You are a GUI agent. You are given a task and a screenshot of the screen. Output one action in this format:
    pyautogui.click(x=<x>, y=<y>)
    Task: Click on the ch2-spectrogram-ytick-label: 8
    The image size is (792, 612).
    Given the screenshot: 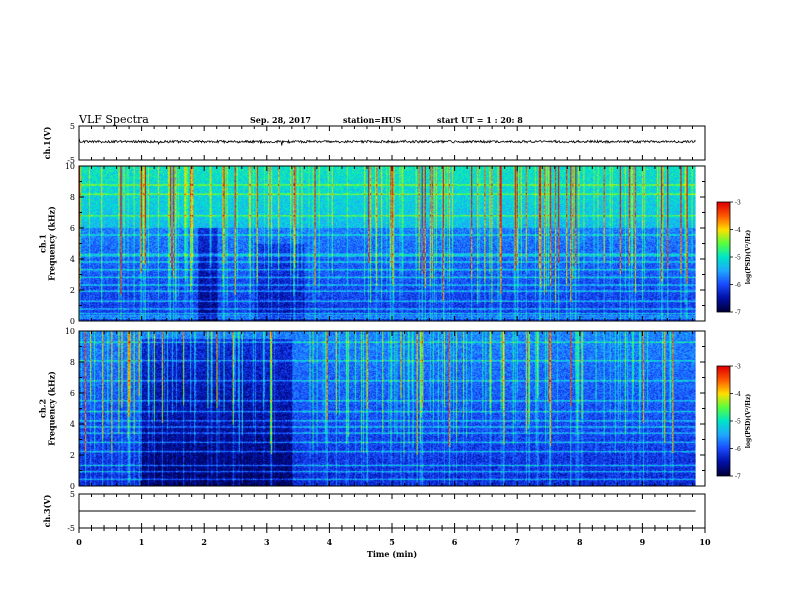 What is the action you would take?
    pyautogui.click(x=72, y=362)
    